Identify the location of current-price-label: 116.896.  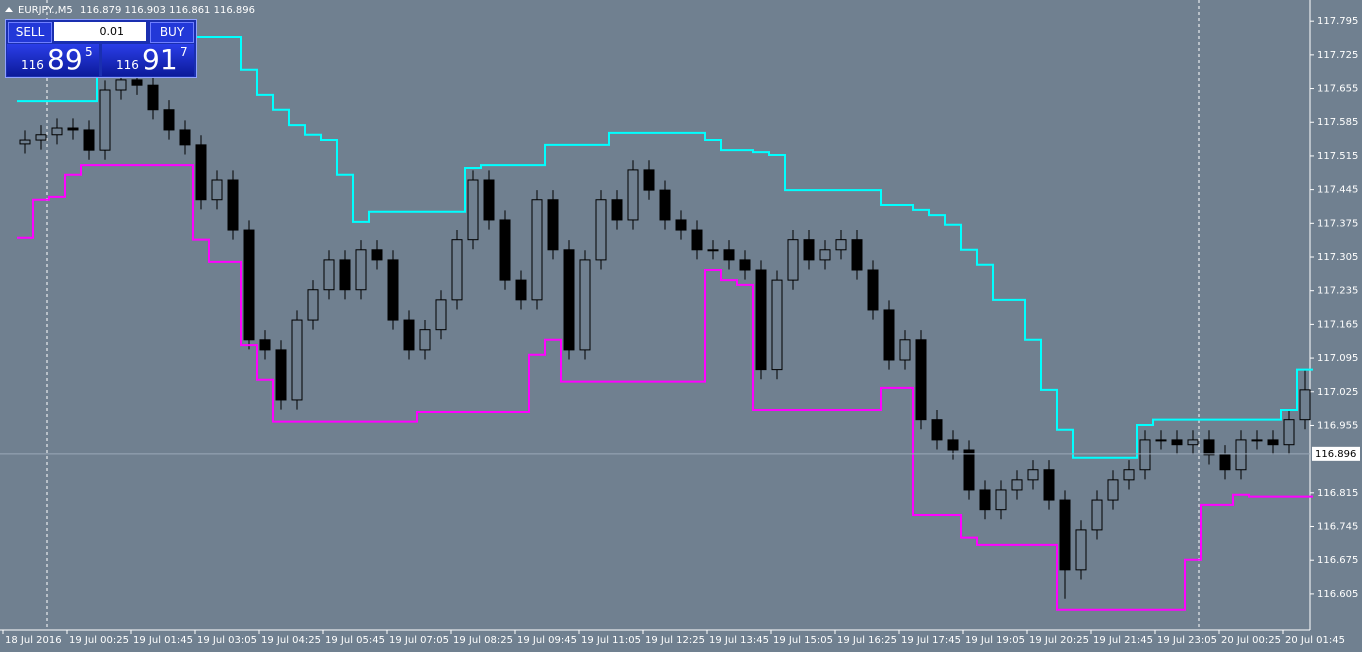
(1335, 454).